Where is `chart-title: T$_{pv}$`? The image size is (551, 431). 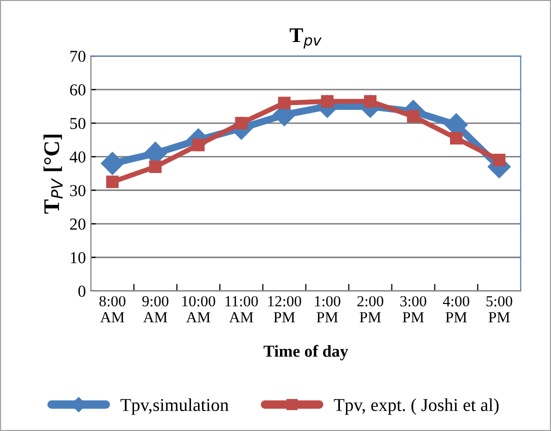
chart-title: T$_{pv}$ is located at coordinates (306, 38).